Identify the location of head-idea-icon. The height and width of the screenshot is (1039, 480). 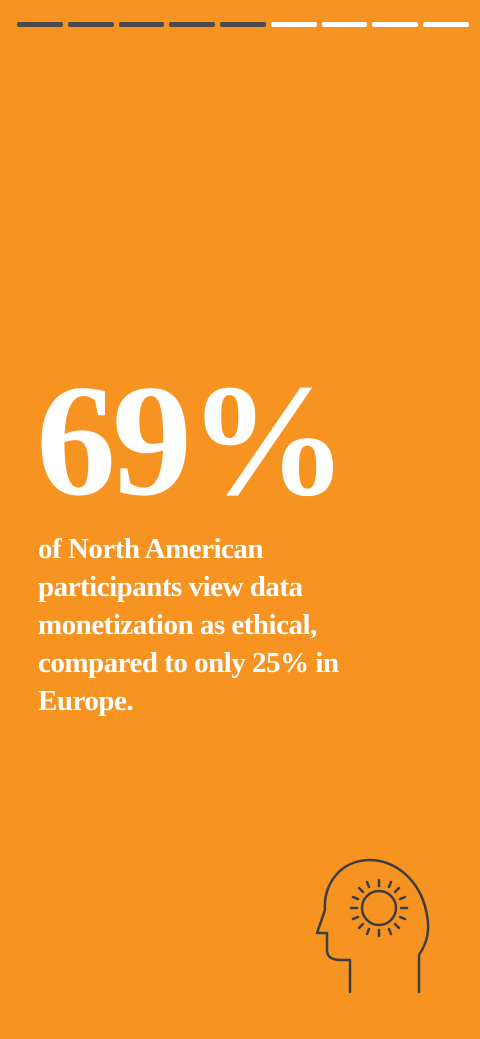
(372, 926).